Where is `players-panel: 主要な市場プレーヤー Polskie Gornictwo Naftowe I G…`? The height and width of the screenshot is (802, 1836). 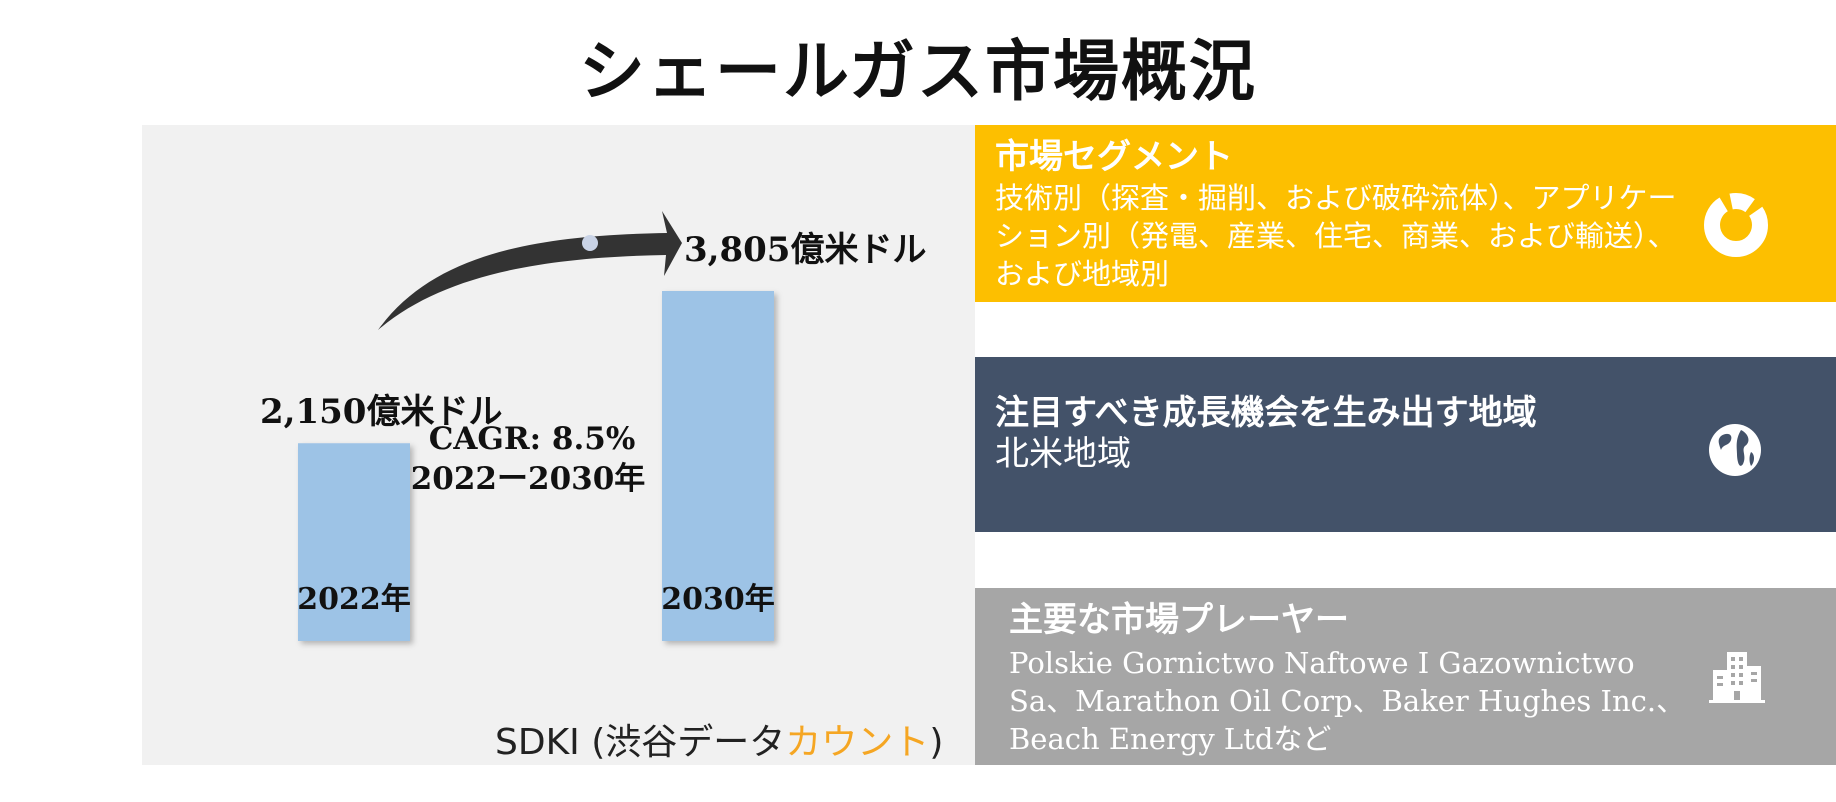 players-panel: 主要な市場プレーヤー Polskie Gornictwo Naftowe I G… is located at coordinates (1405, 676).